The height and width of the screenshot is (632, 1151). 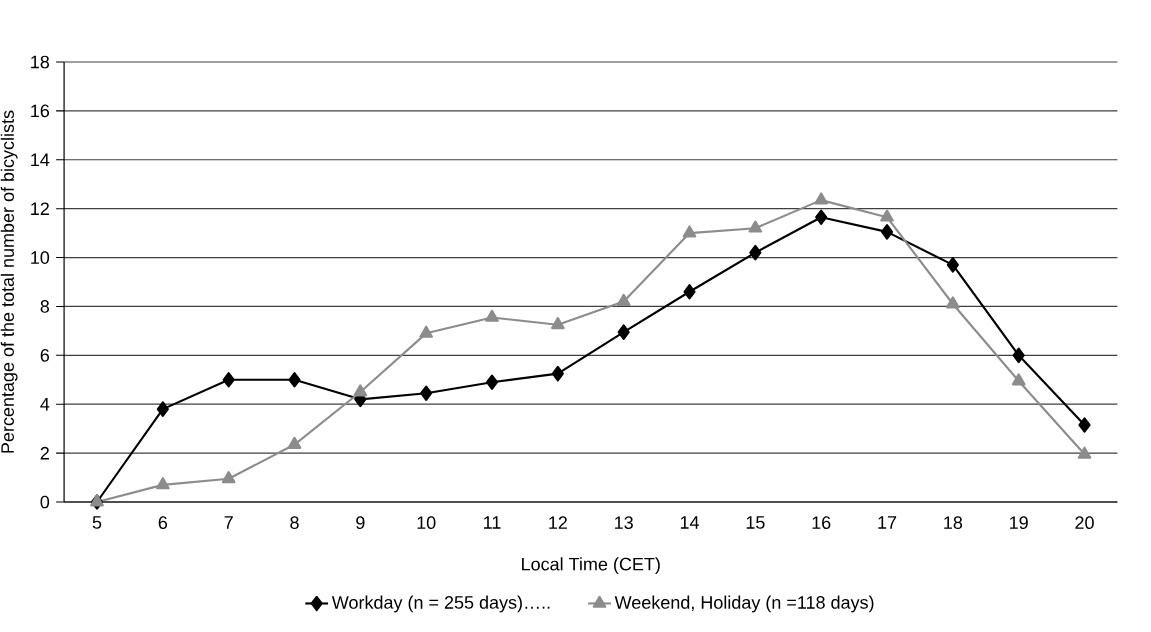 I want to click on x-tick-label: 8, so click(x=294, y=522).